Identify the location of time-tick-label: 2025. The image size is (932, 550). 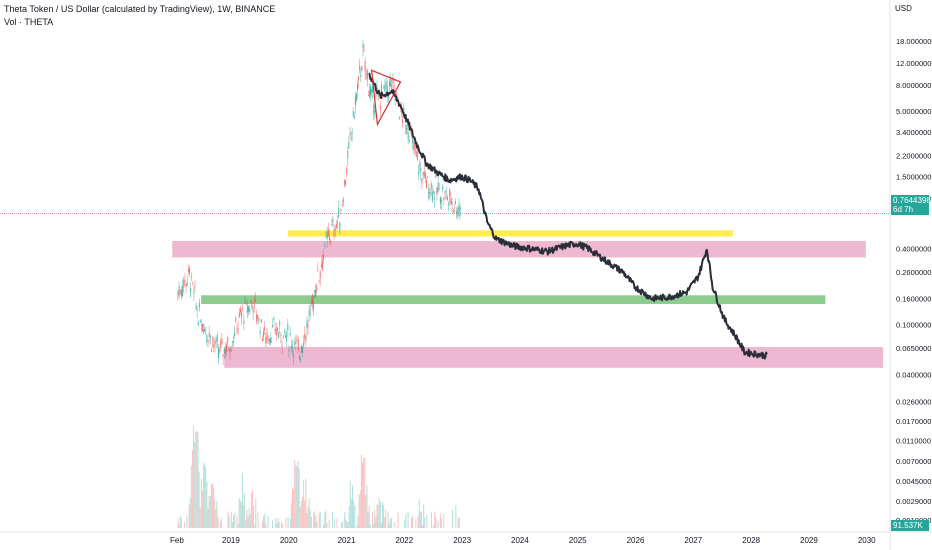
(578, 540).